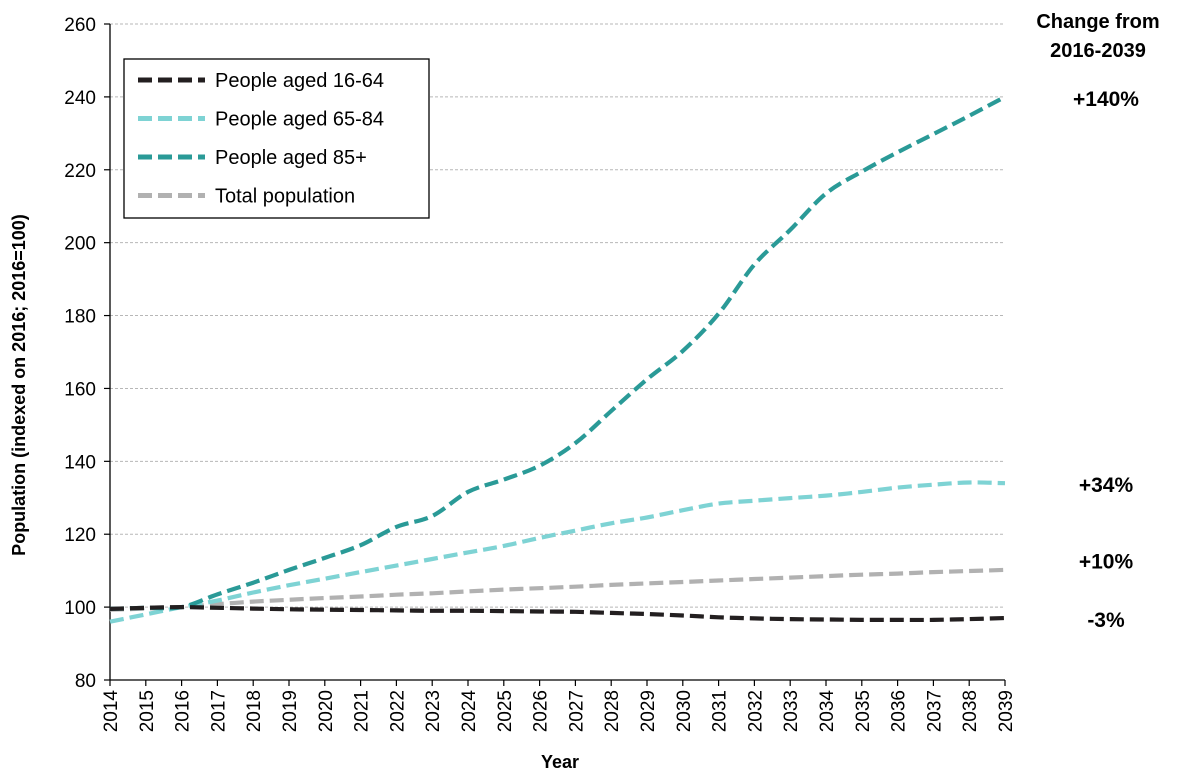  Describe the element at coordinates (1098, 51) in the screenshot. I see `change-header: 2016-2039` at that location.